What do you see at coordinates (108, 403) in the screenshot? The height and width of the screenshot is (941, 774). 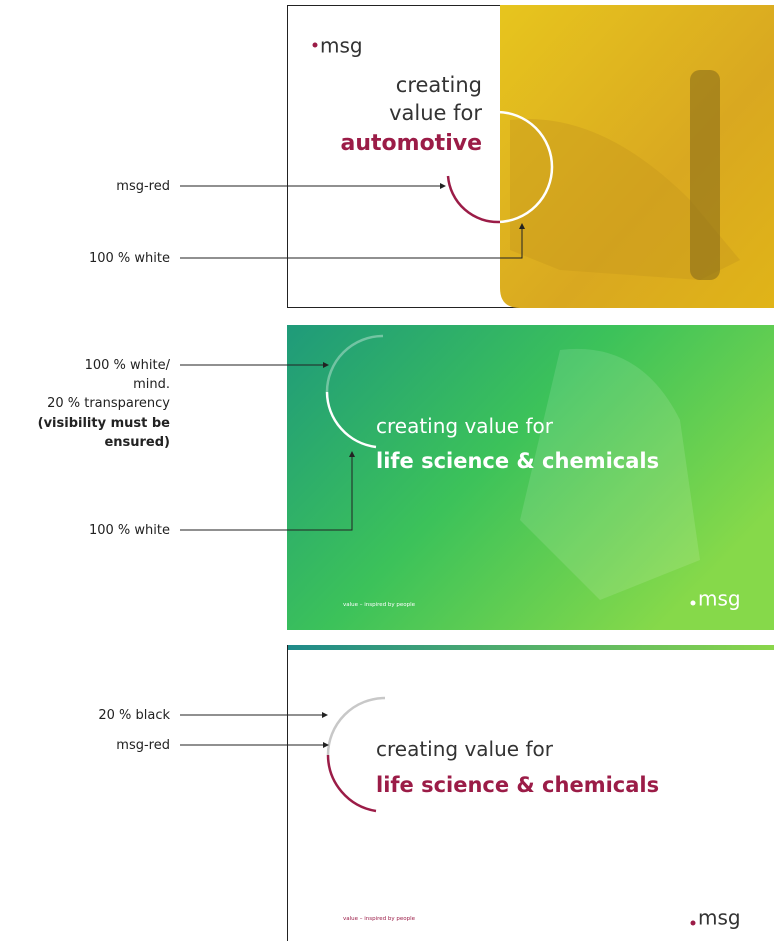 I see `annotation: 20 % transparency` at bounding box center [108, 403].